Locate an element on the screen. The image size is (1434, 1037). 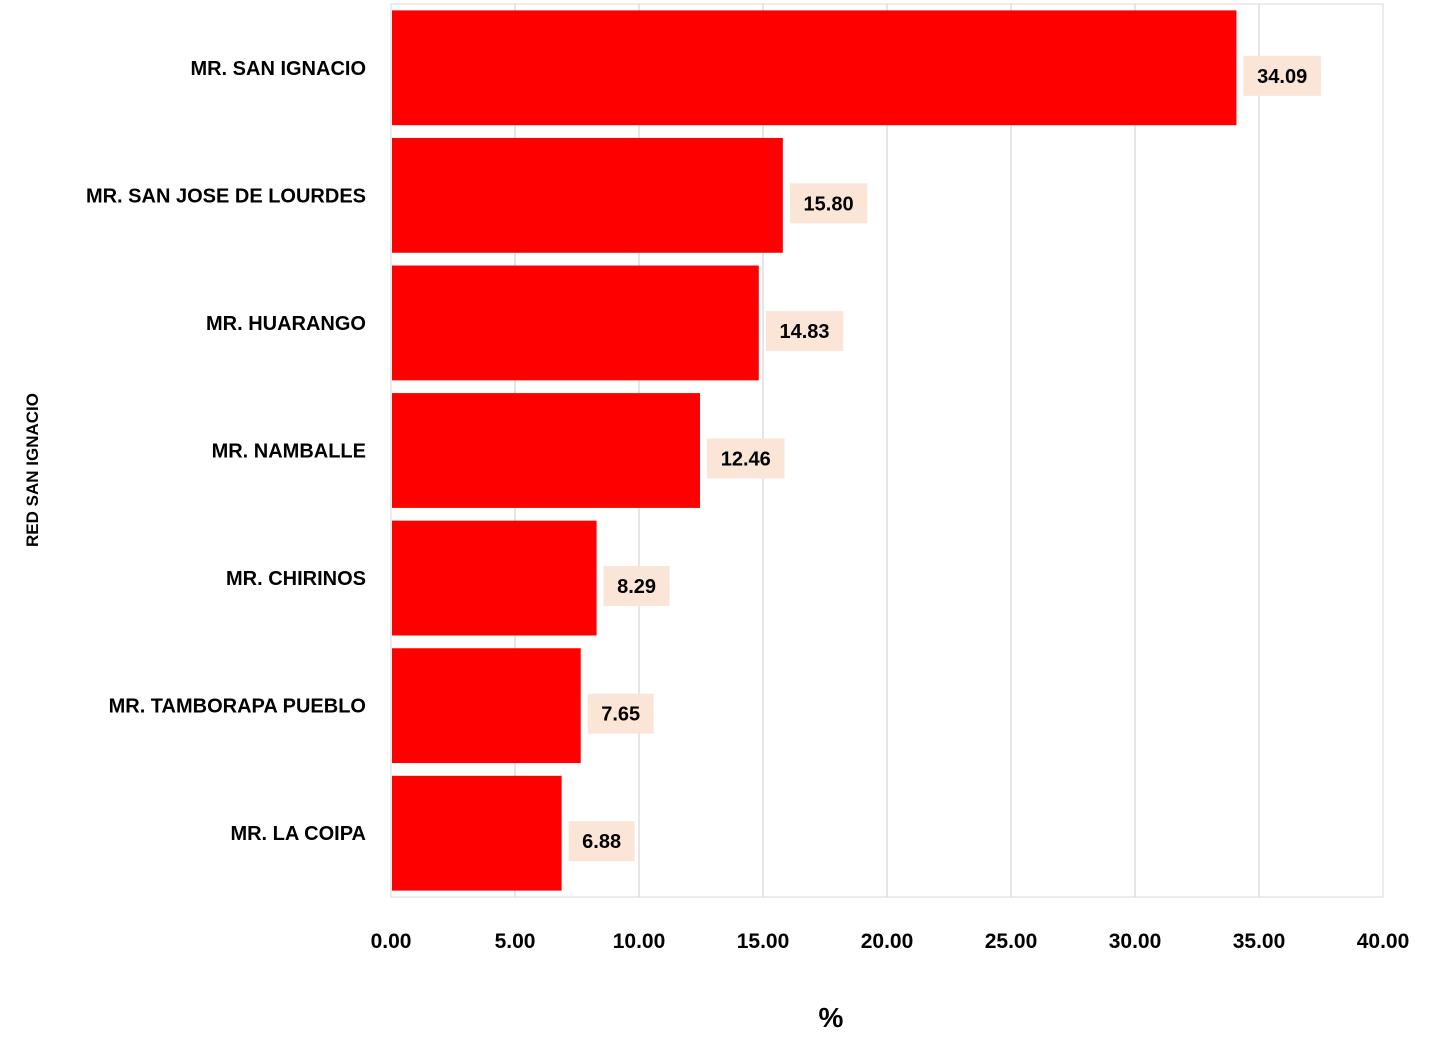
data-label: 8.29 is located at coordinates (636, 587).